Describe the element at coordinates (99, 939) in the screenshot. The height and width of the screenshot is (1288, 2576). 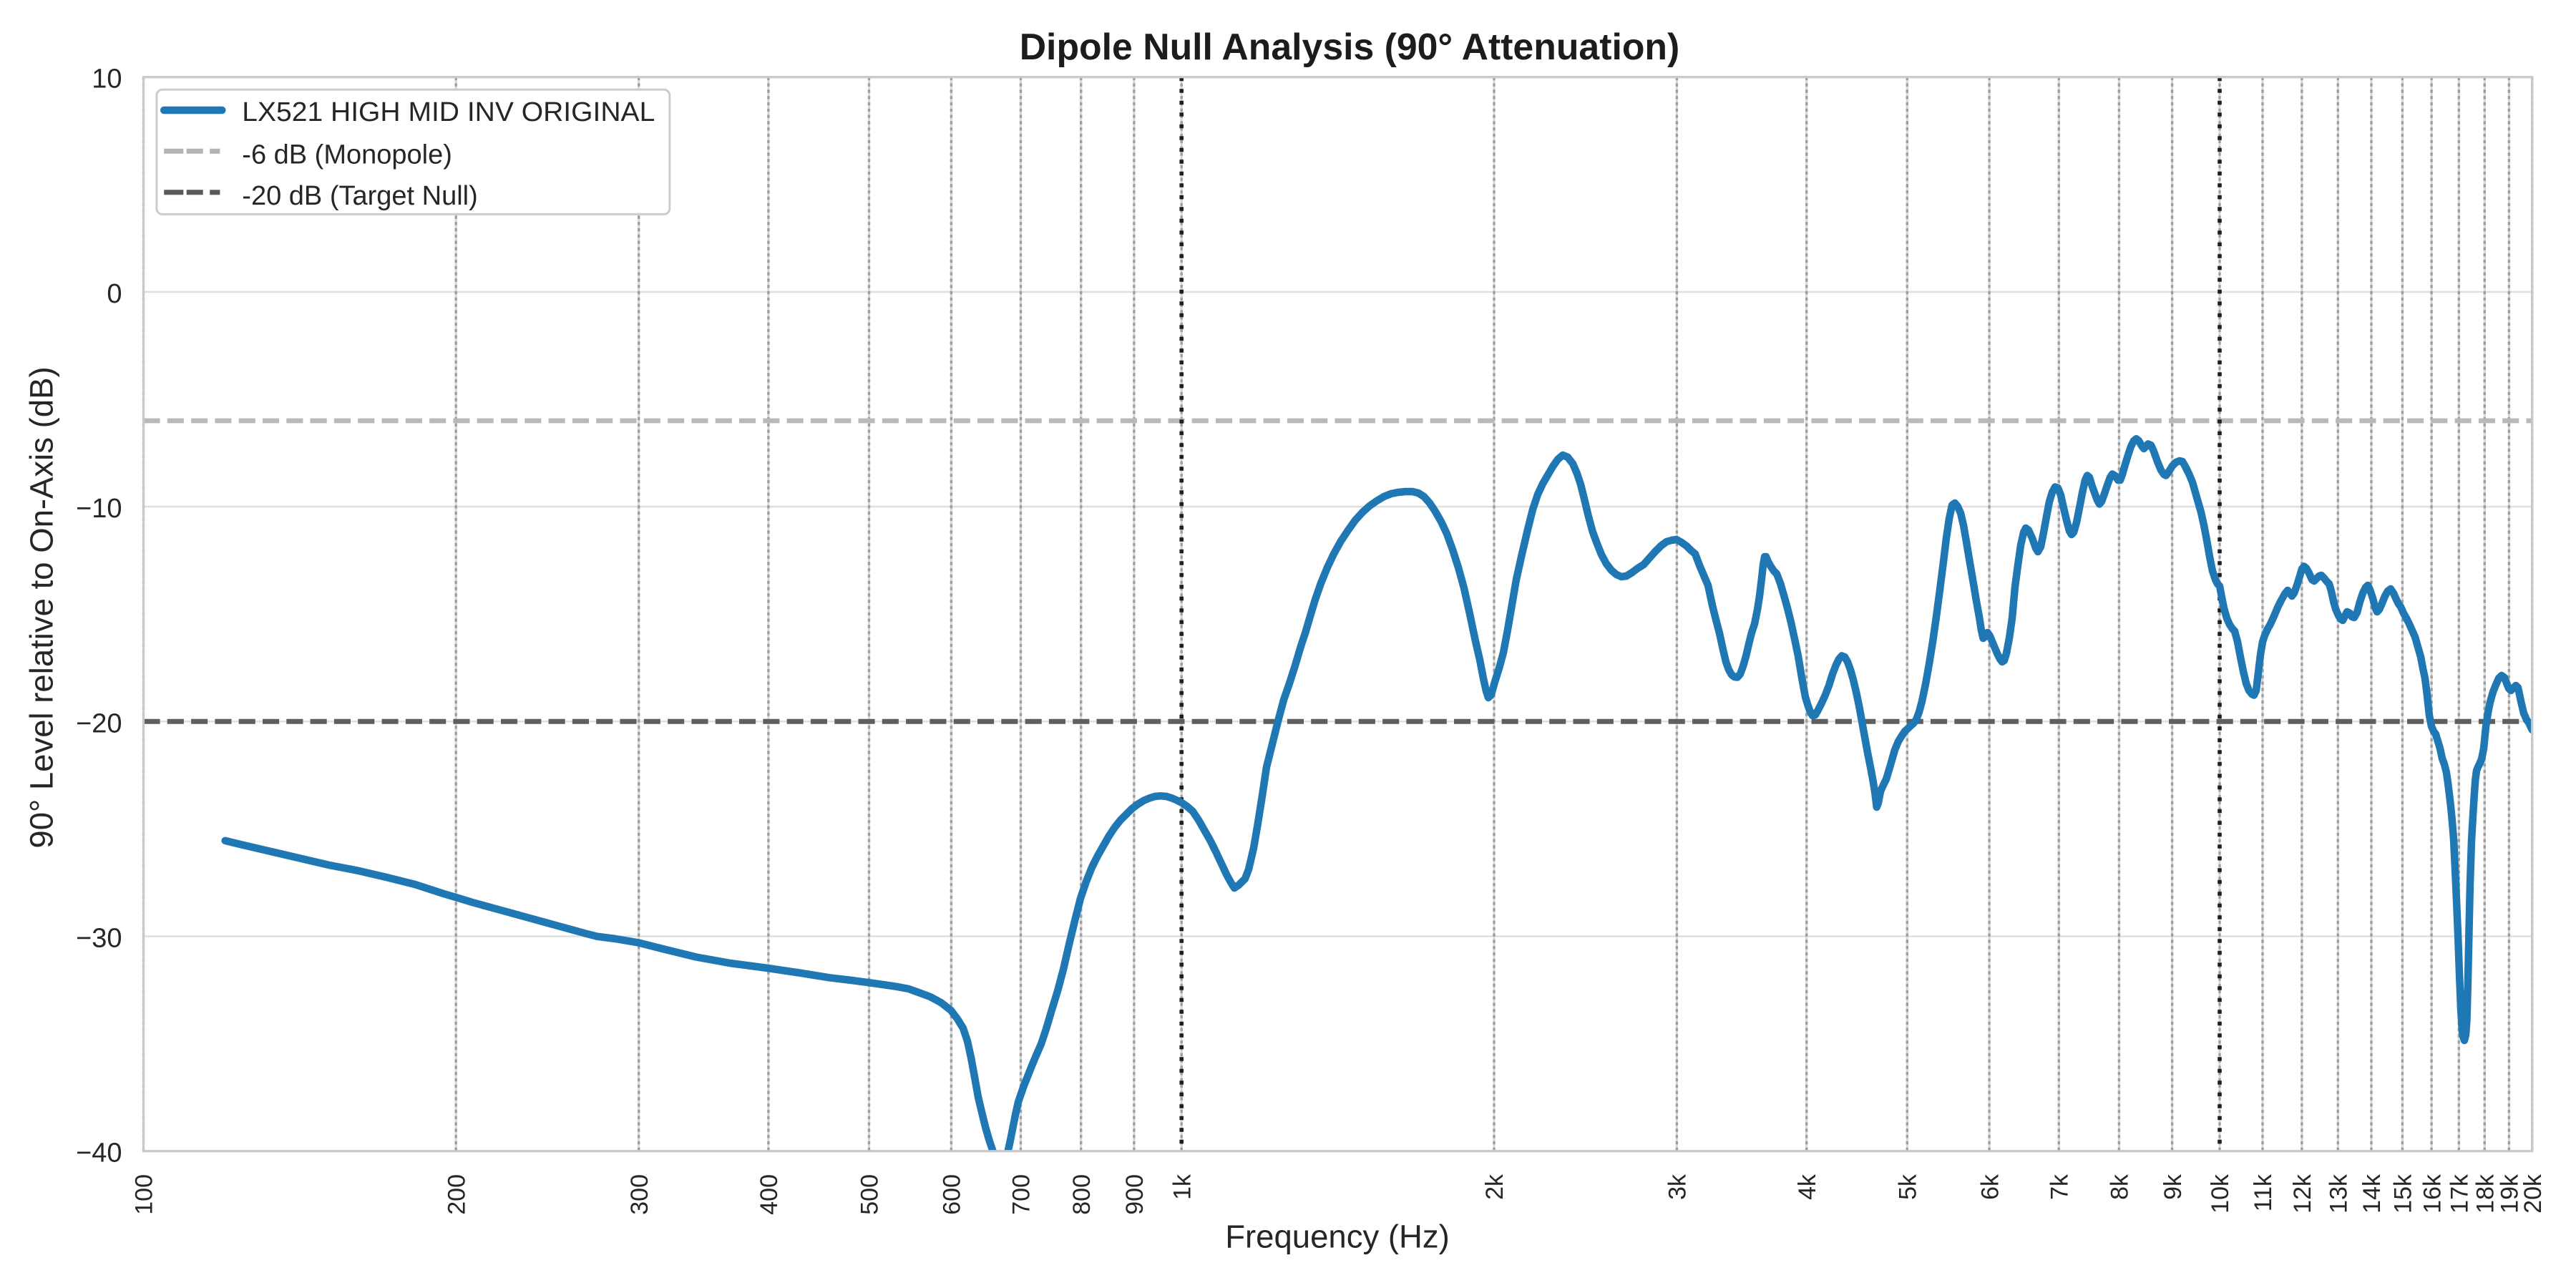
I see `svg-text: −30` at that location.